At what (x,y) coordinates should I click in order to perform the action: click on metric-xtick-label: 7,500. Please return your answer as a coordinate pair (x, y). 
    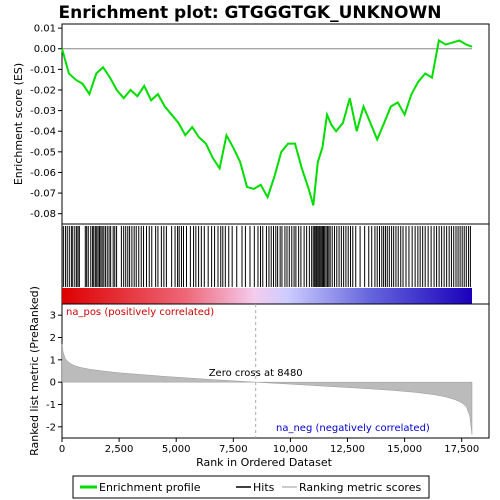
    Looking at the image, I should click on (233, 449).